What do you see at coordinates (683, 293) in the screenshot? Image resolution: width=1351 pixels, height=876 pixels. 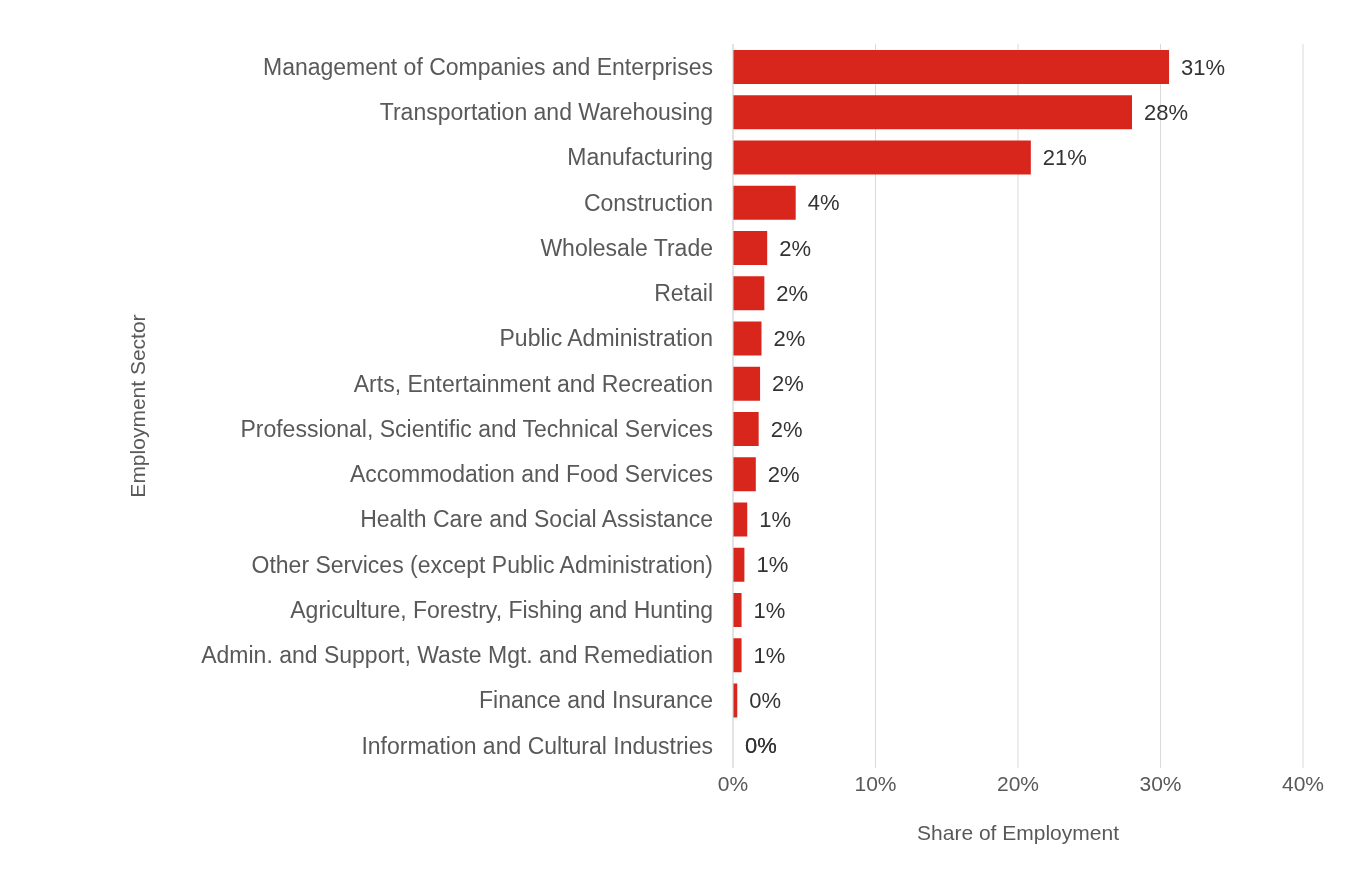 I see `y-tick-label: Retail` at bounding box center [683, 293].